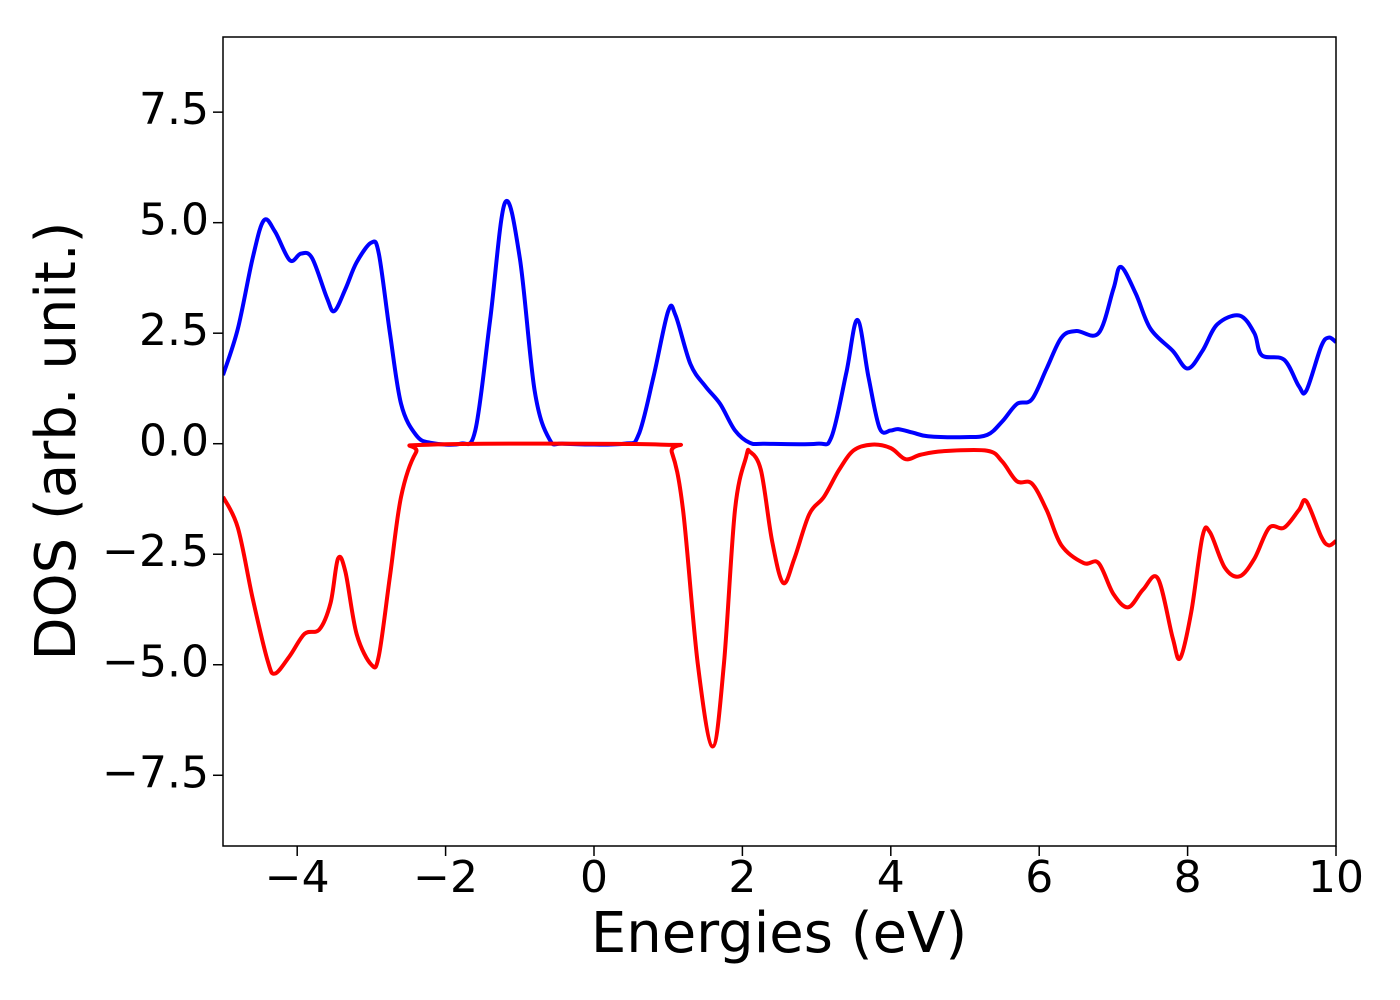 The width and height of the screenshot is (1400, 1000). I want to click on y-tick-label: −5.0, so click(155, 662).